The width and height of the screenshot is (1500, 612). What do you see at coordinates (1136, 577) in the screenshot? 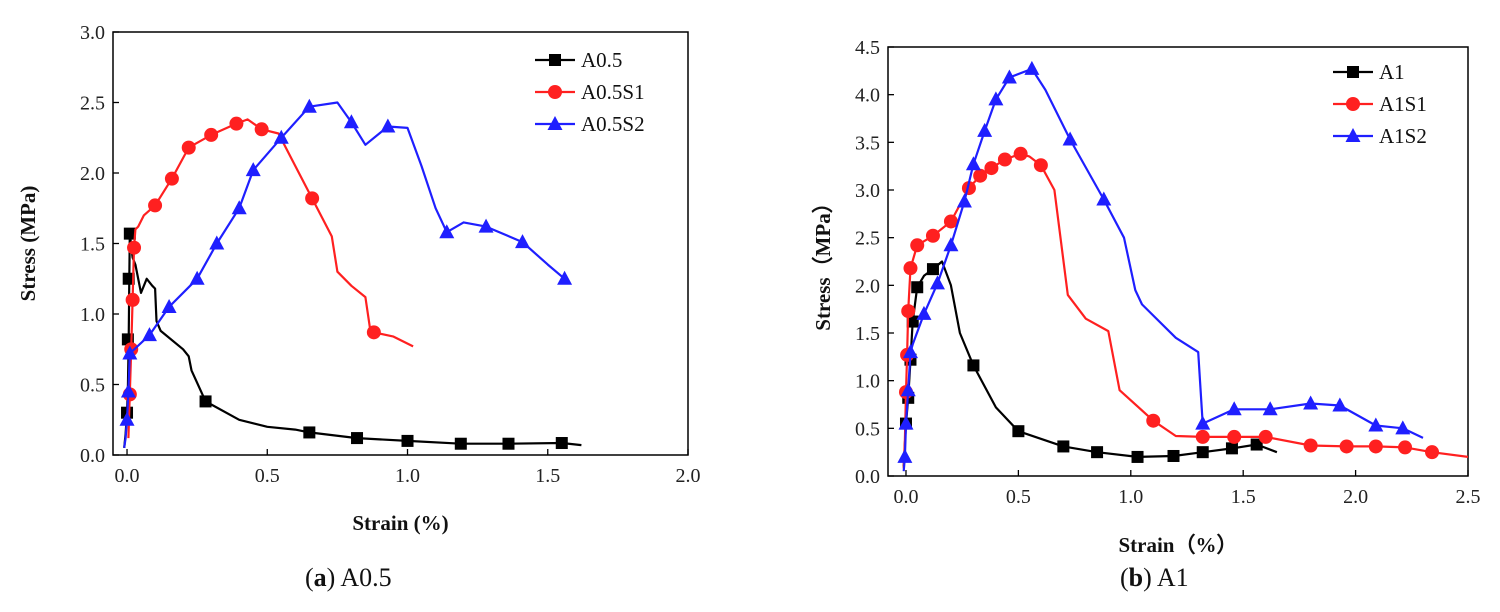
I see `caption-b-letter: b` at bounding box center [1136, 577].